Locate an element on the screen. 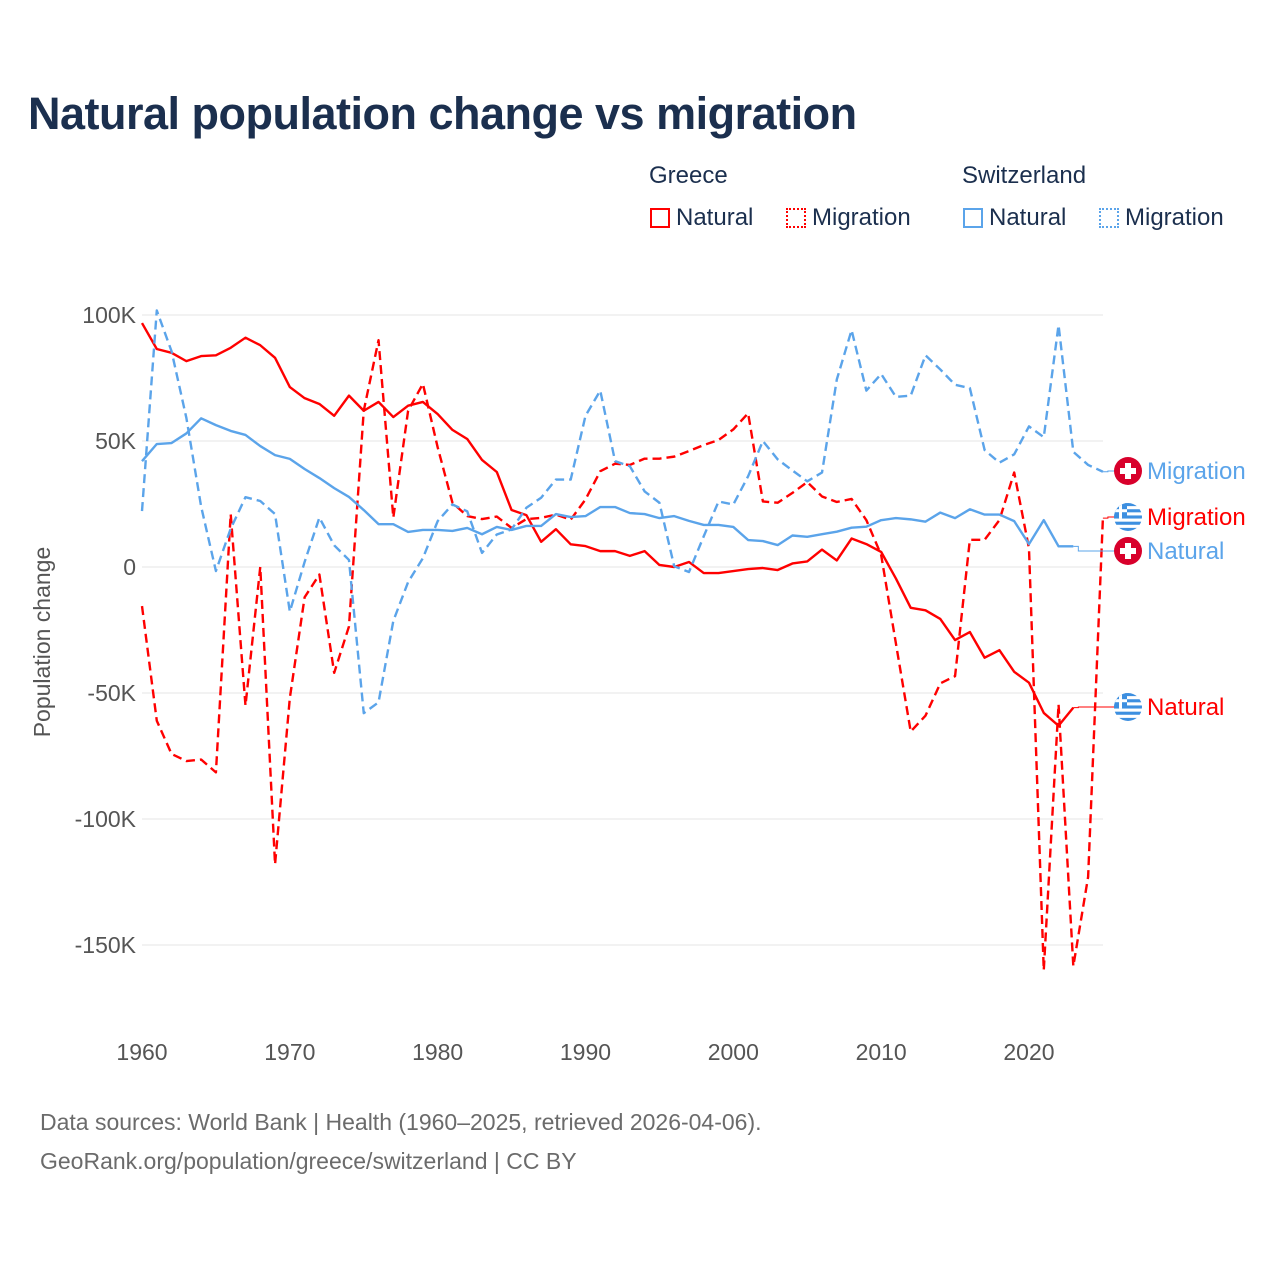  y-tick-label: 0 is located at coordinates (129, 567).